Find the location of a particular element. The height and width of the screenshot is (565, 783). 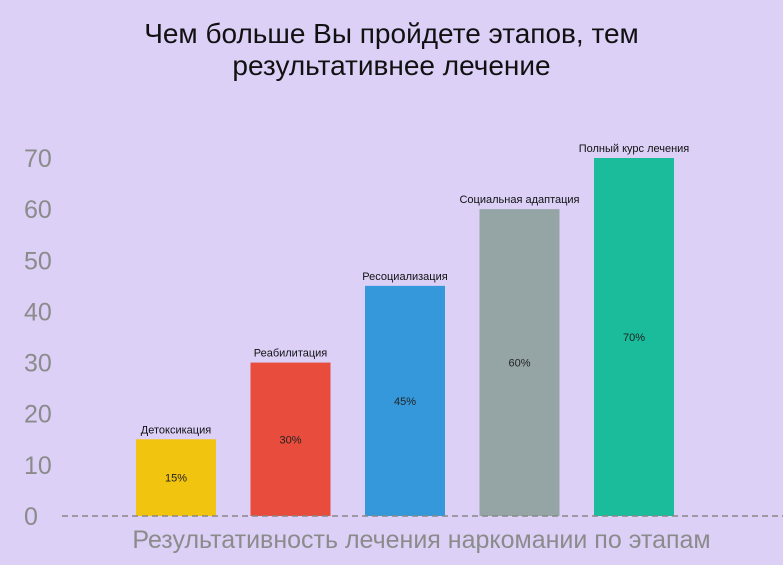

bar-data-label: 30% is located at coordinates (290, 440).